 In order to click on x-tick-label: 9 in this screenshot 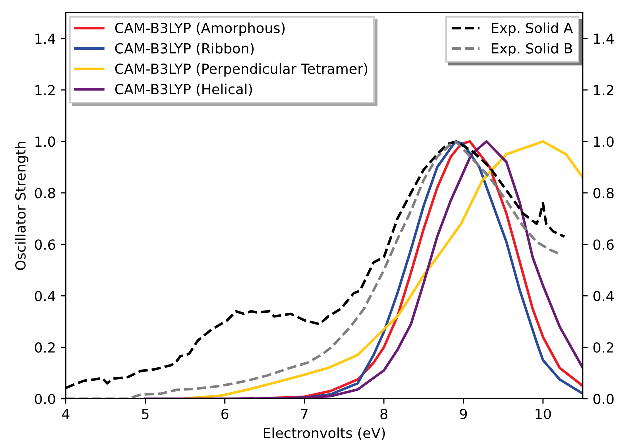, I will do `click(464, 414)`.